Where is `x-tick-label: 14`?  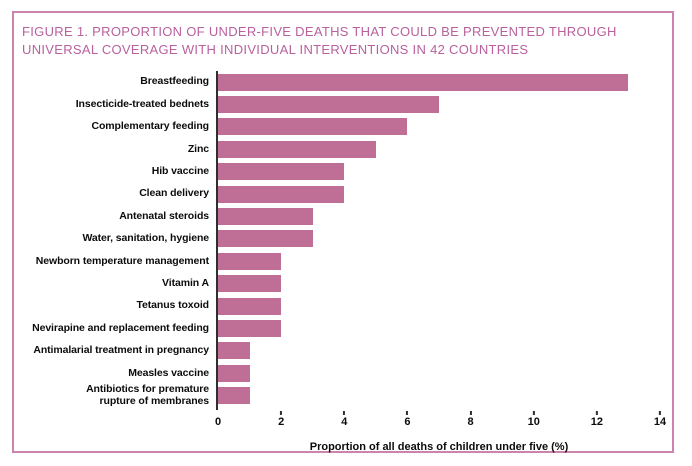
x-tick-label: 14 is located at coordinates (660, 421).